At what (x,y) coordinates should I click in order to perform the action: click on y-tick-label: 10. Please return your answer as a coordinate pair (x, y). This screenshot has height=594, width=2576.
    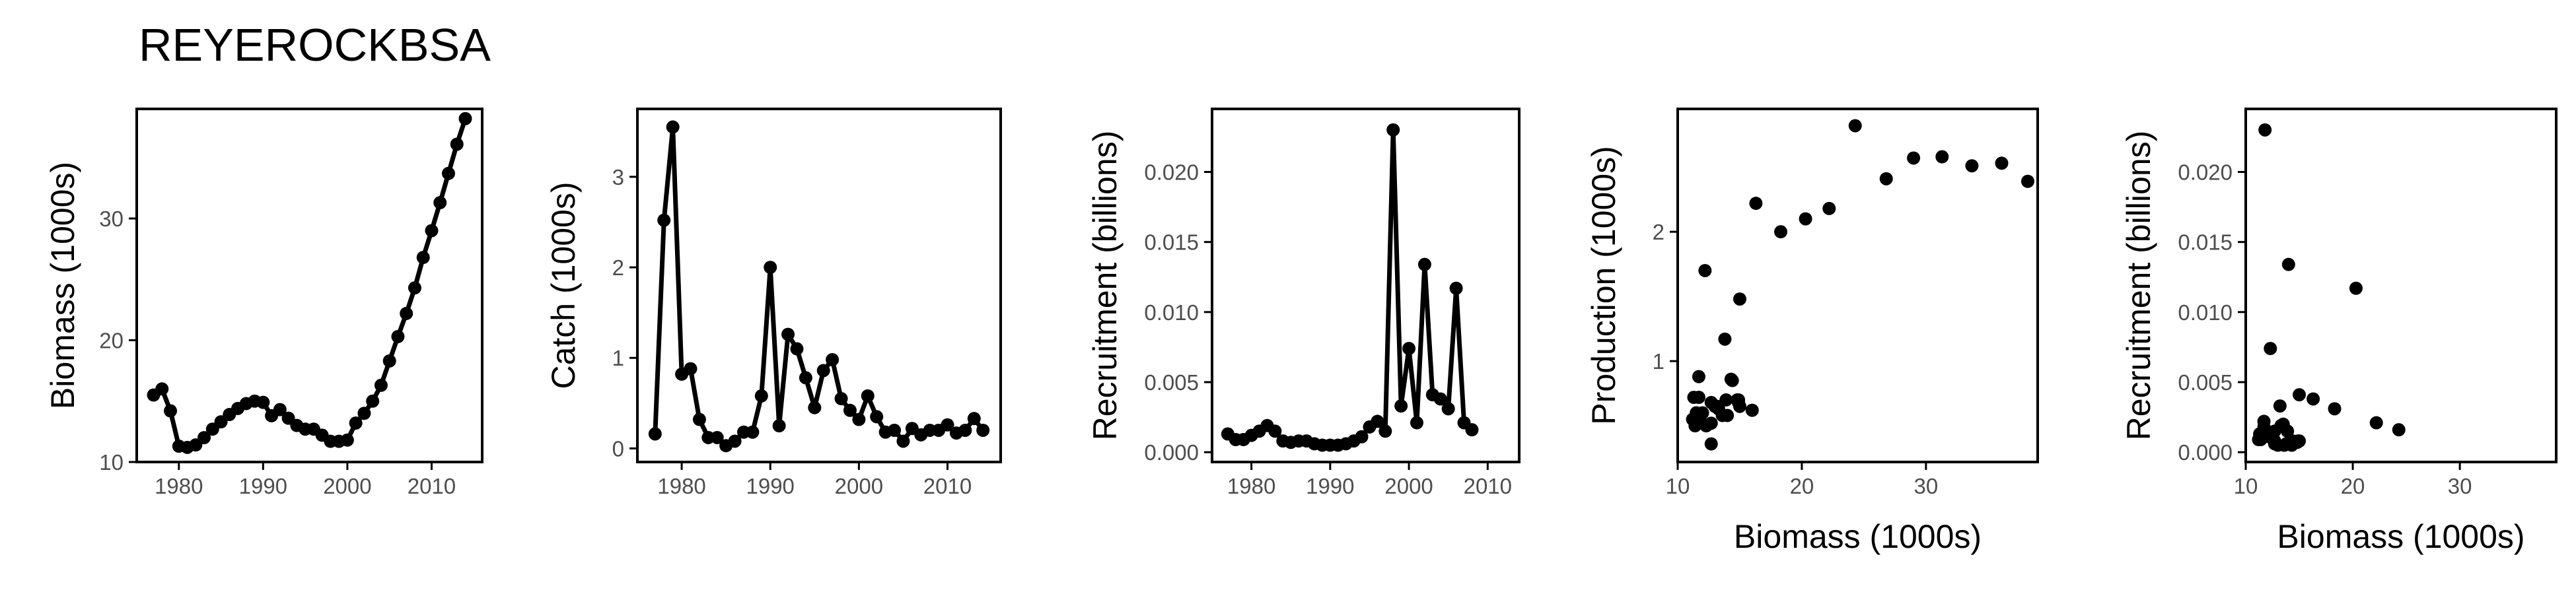
    Looking at the image, I should click on (112, 462).